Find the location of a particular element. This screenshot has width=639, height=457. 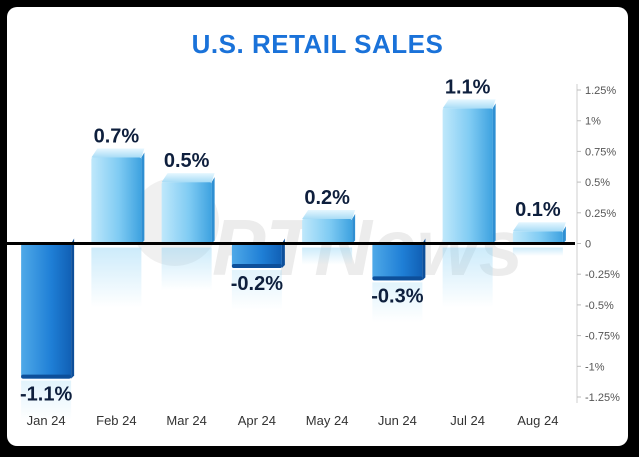

y-tick-label: 0 is located at coordinates (588, 245).